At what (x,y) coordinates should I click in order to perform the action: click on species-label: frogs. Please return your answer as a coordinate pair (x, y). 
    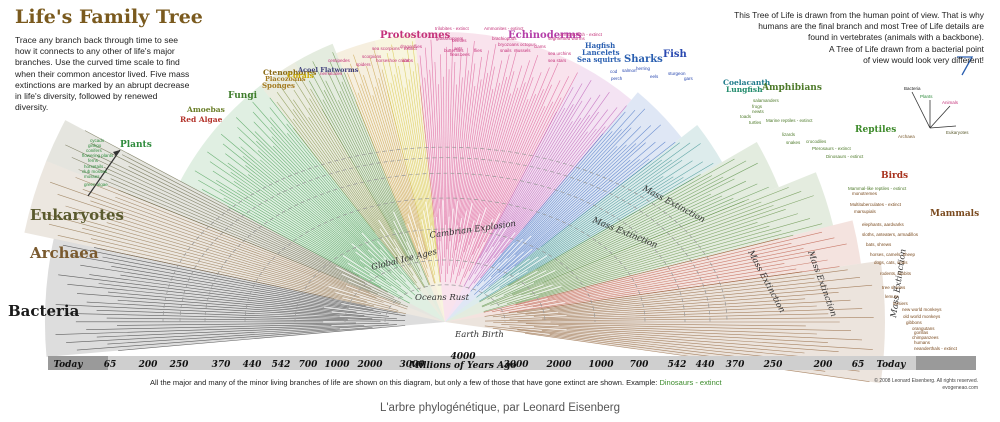
    Looking at the image, I should click on (757, 106).